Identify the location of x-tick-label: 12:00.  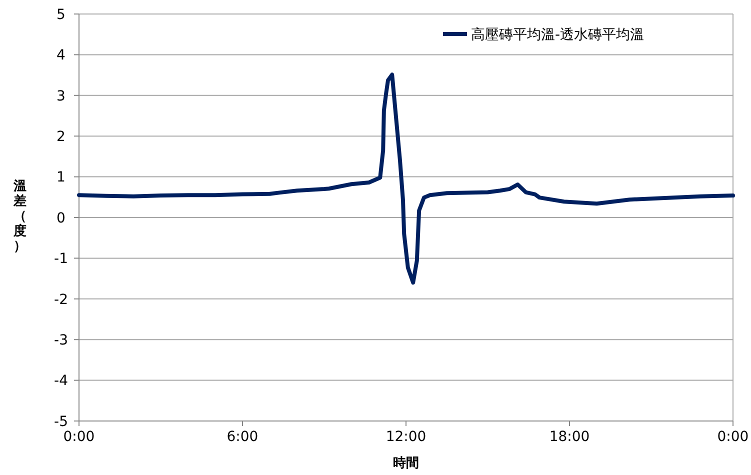
(406, 437).